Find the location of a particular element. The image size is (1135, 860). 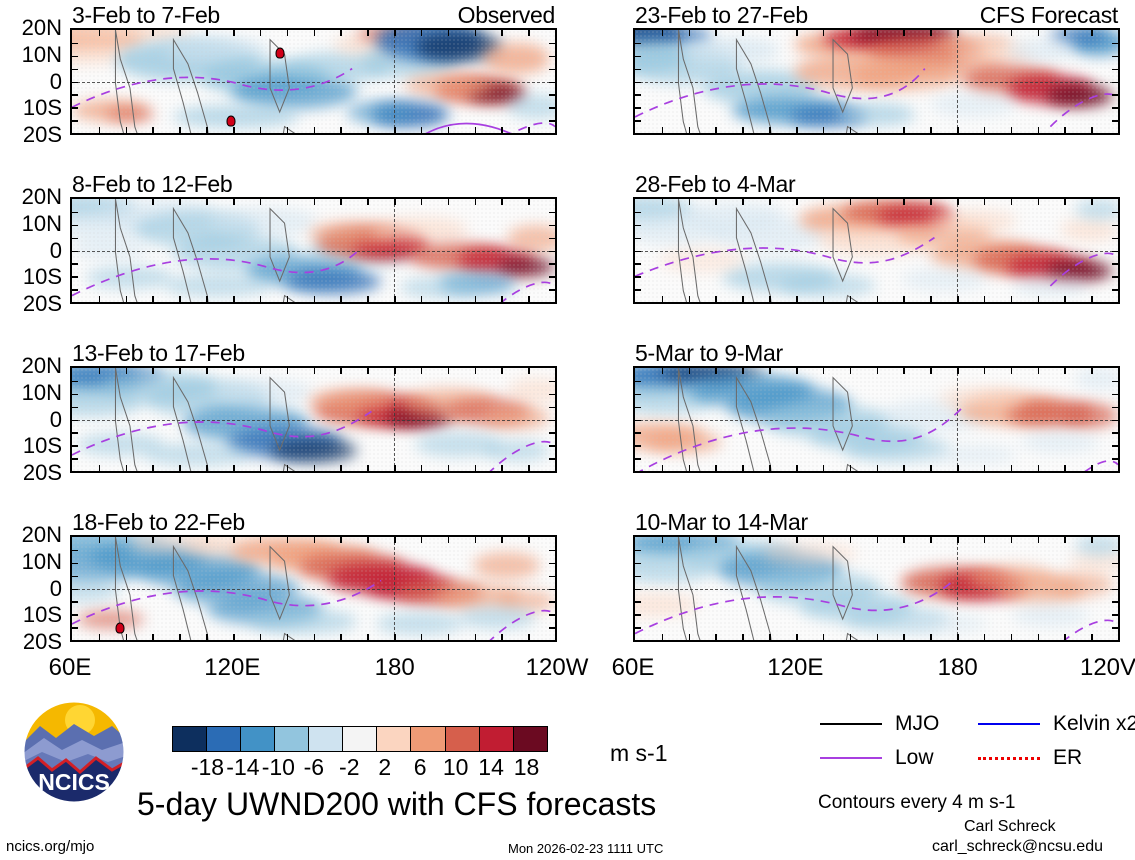

colorbar: -18 -14 -10 -6 -2 2 6 10 14 18 is located at coordinates (367, 753).